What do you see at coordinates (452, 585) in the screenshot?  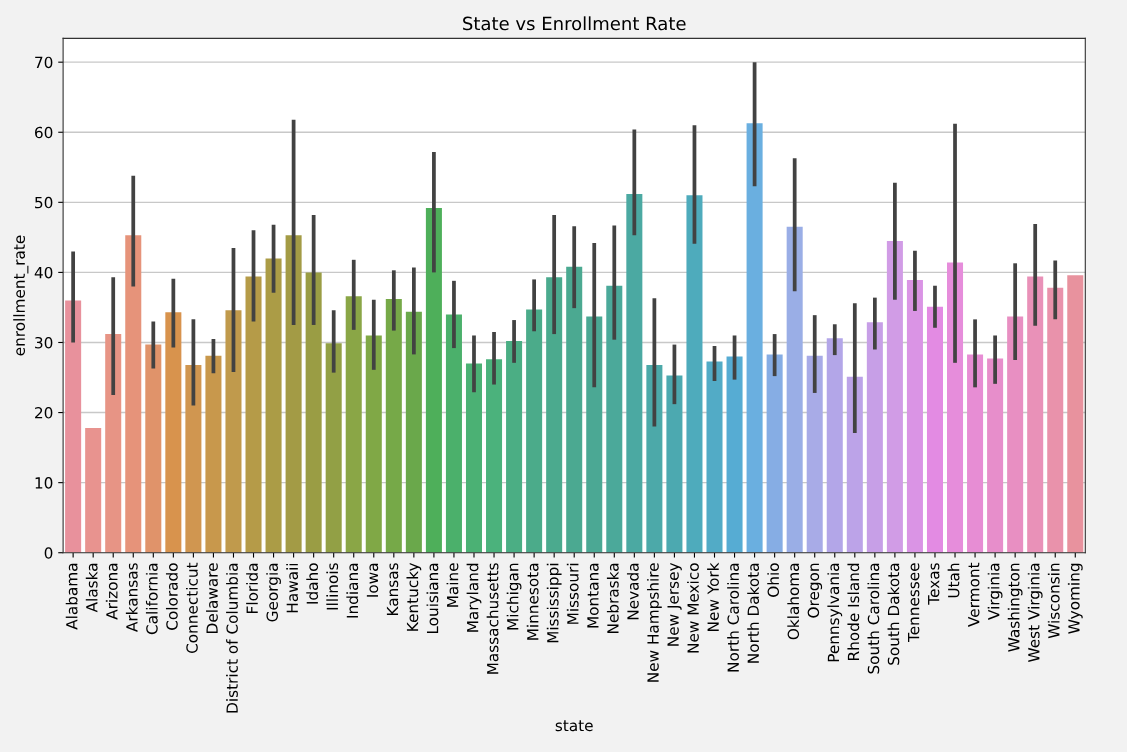 I see `x-tick-label: Maine` at bounding box center [452, 585].